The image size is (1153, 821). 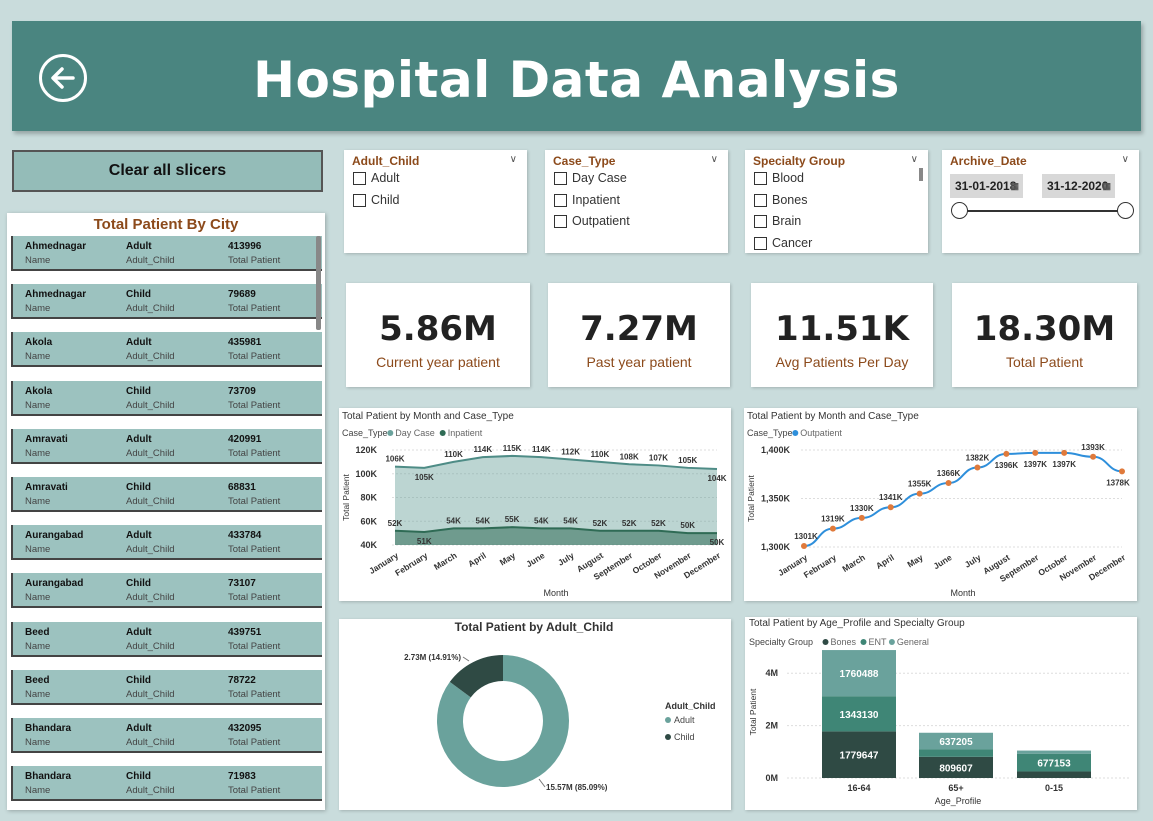 I want to click on date-slider-start-handle, so click(x=959, y=210).